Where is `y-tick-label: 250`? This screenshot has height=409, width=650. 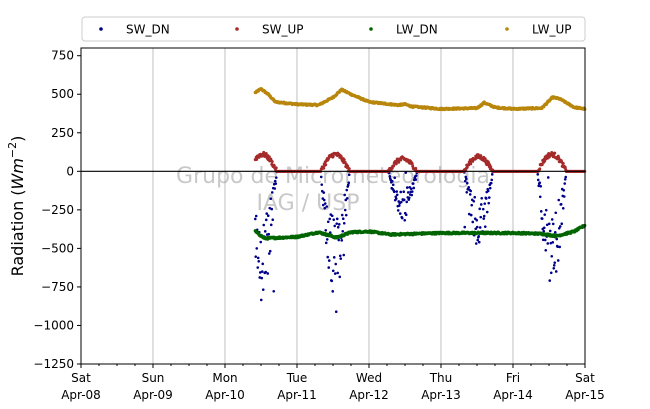
y-tick-label: 250 is located at coordinates (62, 133).